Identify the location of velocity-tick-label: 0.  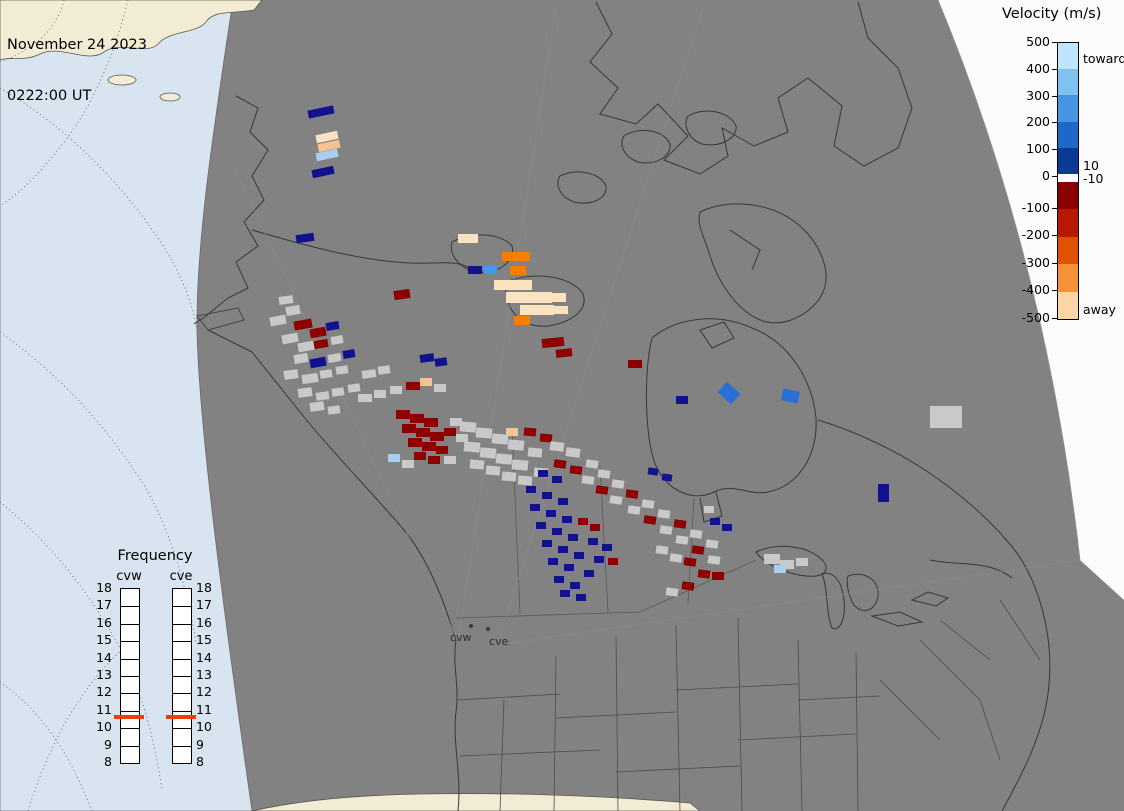
(1046, 175).